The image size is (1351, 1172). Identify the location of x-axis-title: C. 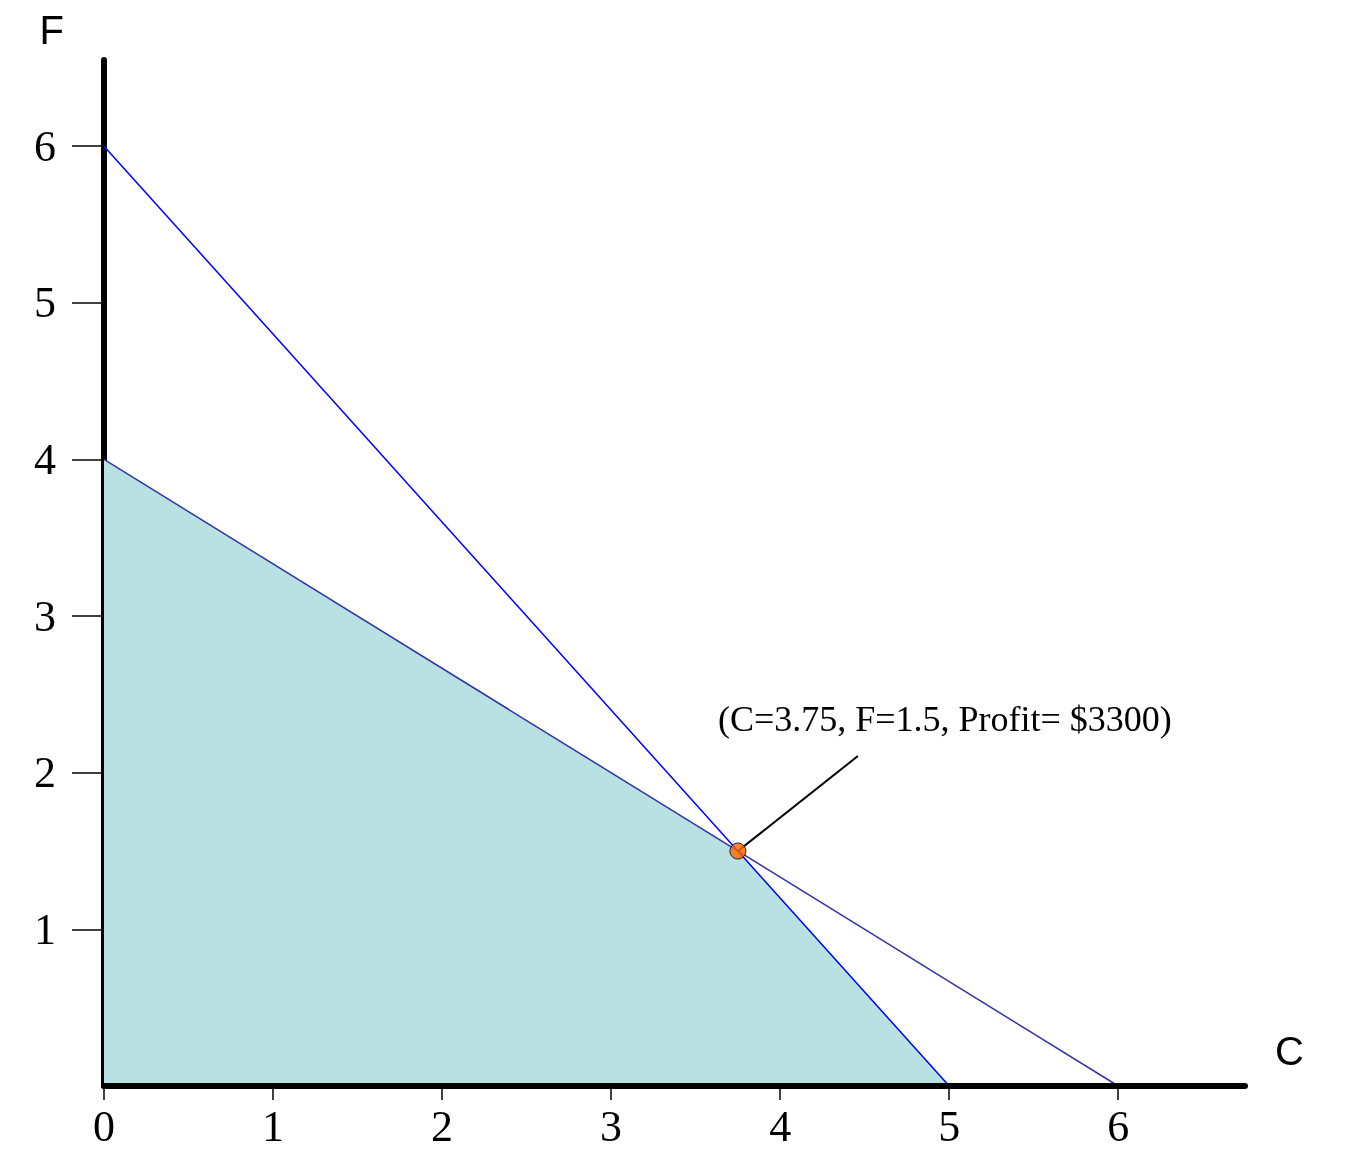
(1289, 1051).